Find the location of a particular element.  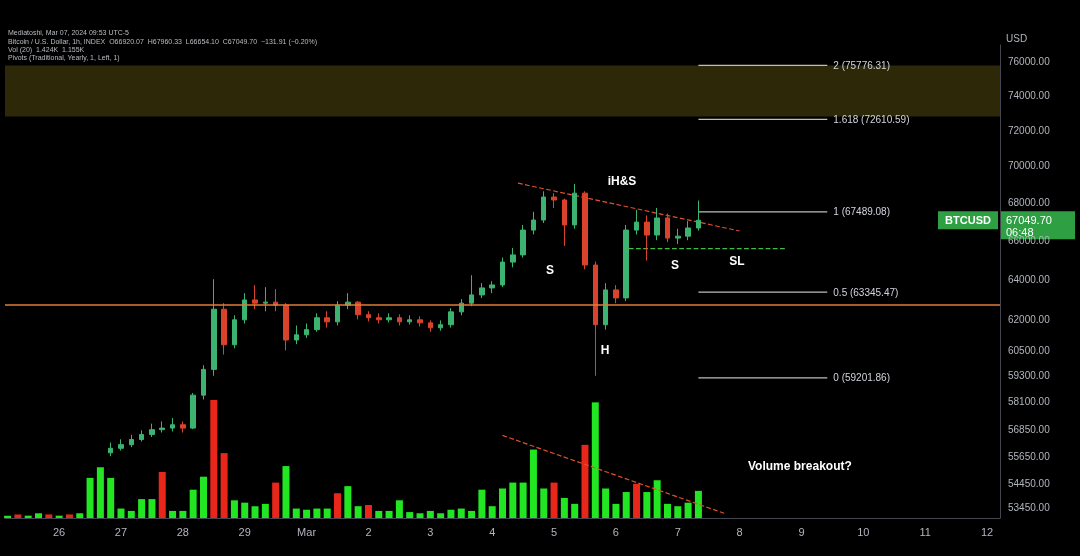

x-tick-label: 10 is located at coordinates (863, 531).